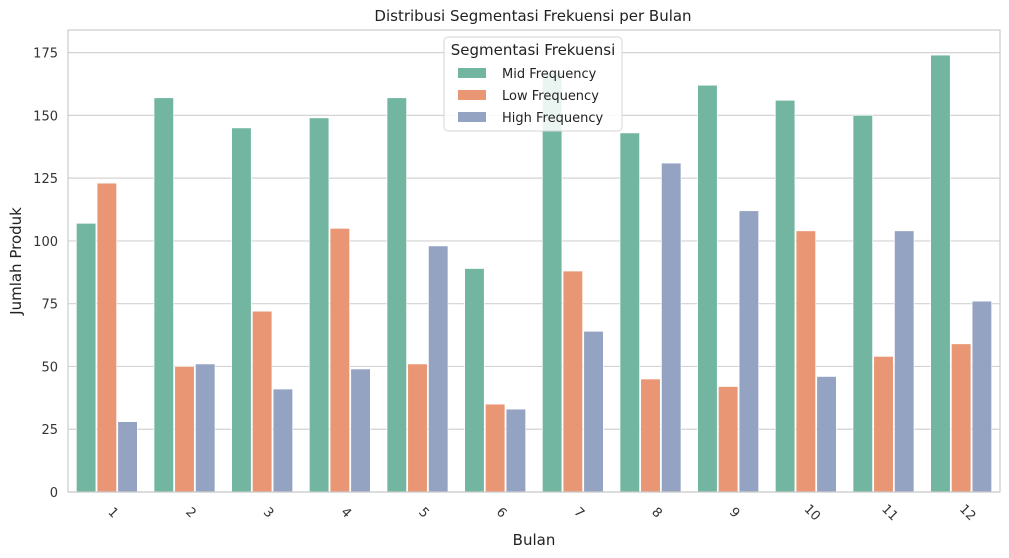 The height and width of the screenshot is (558, 1009). What do you see at coordinates (967, 513) in the screenshot?
I see `x-tick-label: 12` at bounding box center [967, 513].